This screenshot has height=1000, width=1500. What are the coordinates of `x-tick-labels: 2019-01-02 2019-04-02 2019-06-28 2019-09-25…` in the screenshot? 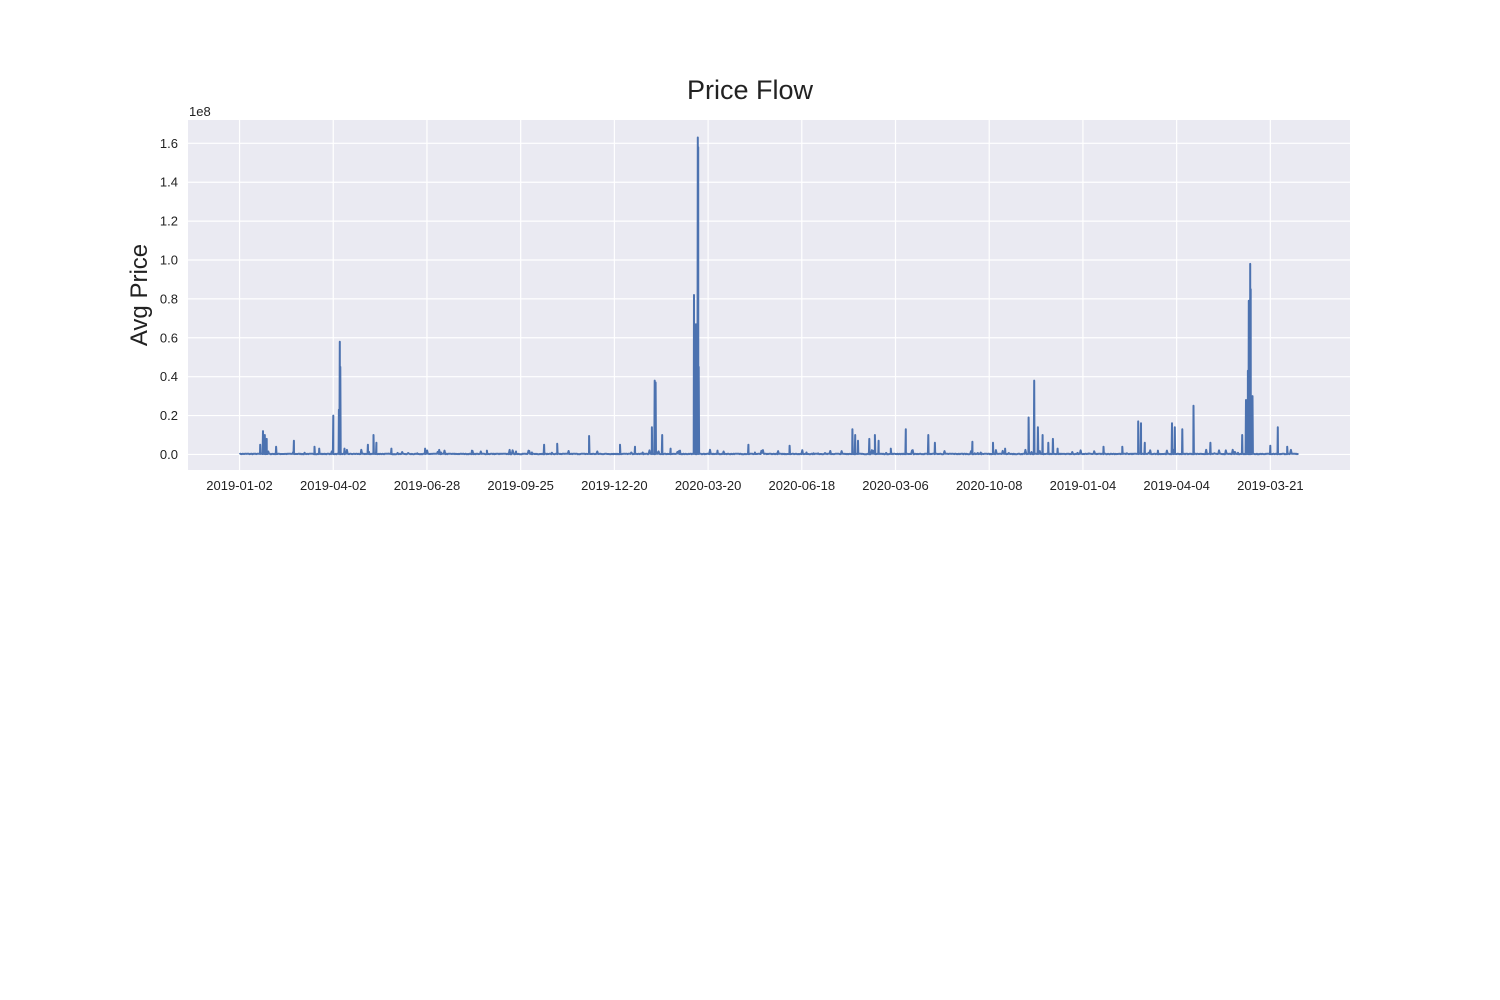 It's located at (754, 485).